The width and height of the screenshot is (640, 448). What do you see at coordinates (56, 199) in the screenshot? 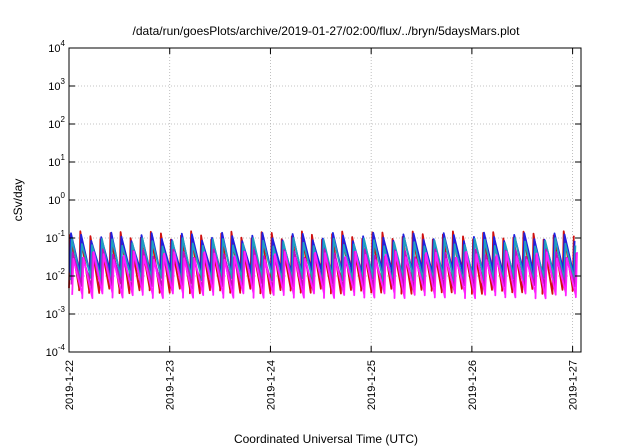
I see `y-tick-label: 10⁰` at bounding box center [56, 199].